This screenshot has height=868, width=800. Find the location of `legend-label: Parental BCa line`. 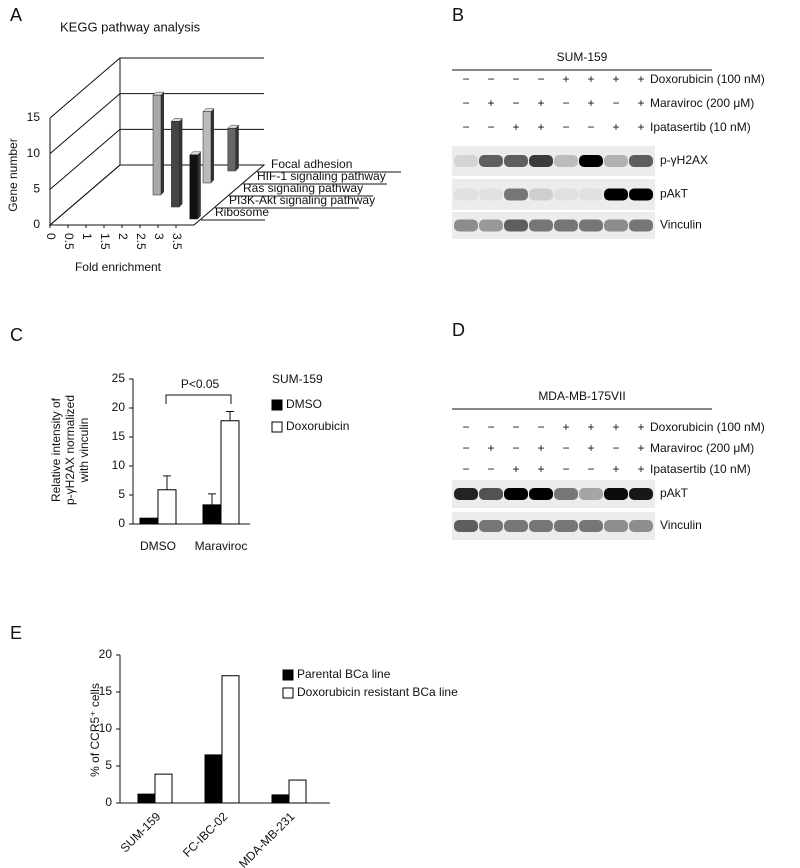

legend-label: Parental BCa line is located at coordinates (344, 674).